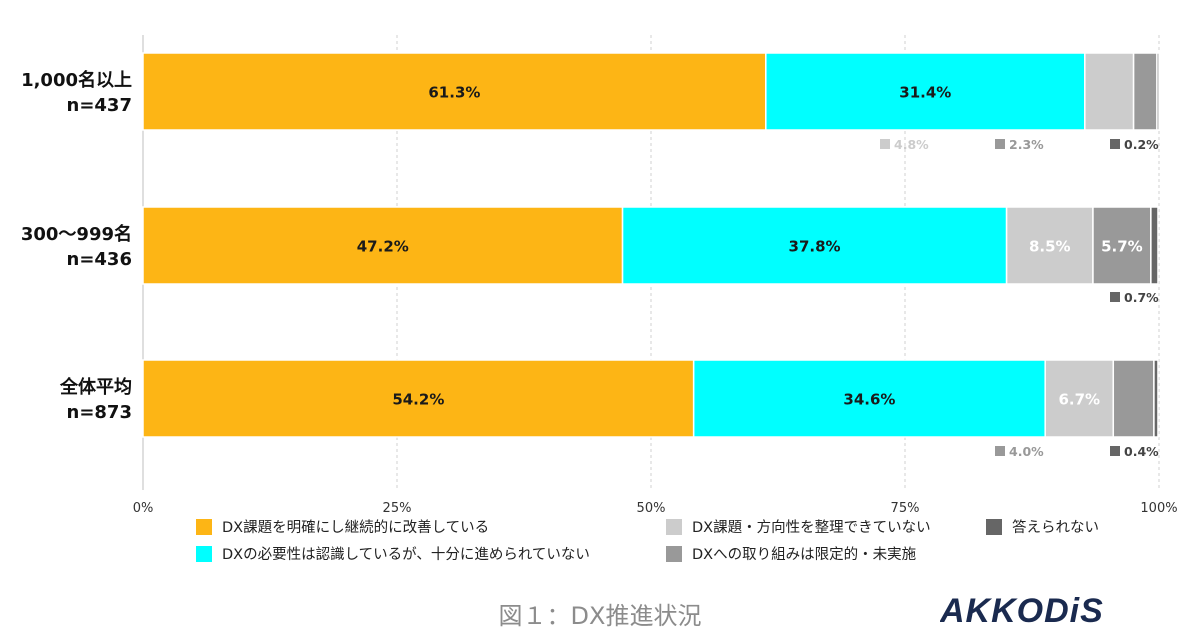 This screenshot has height=631, width=1200. What do you see at coordinates (811, 528) in the screenshot?
I see `legend-label: DX課題・方向性を整理できていない` at bounding box center [811, 528].